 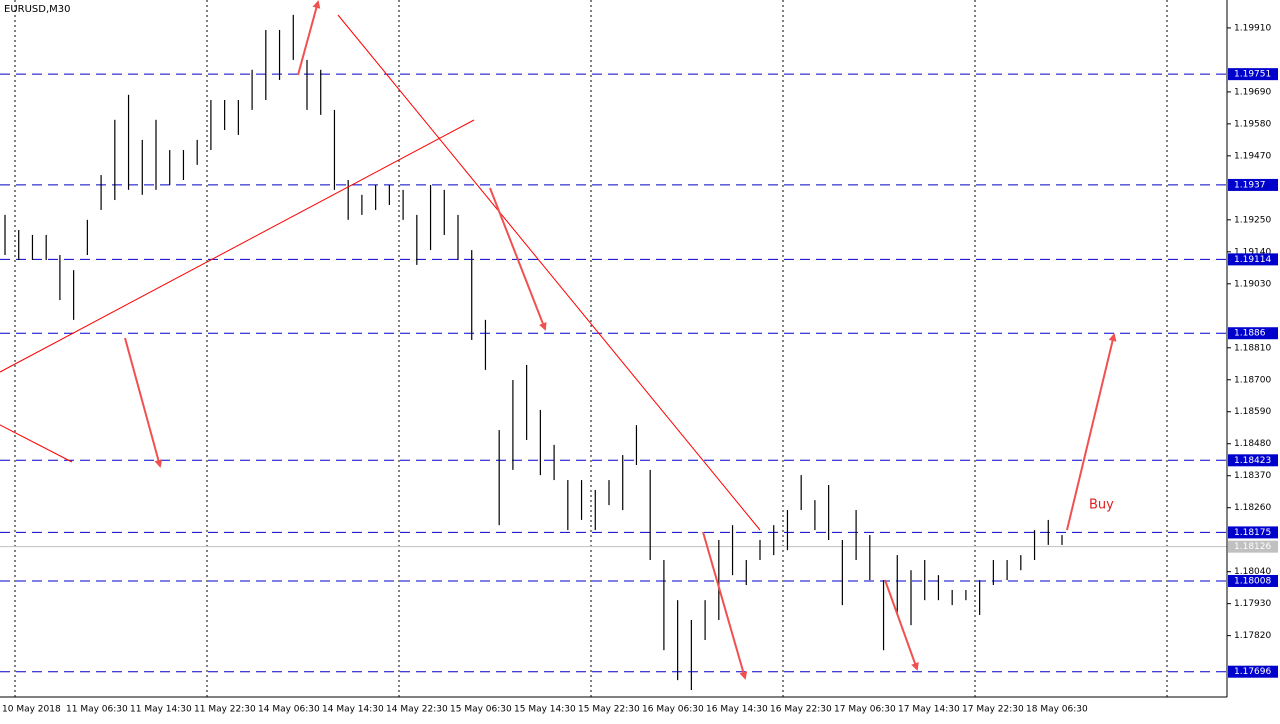 I want to click on y-tick-label: 1.17930, so click(x=1252, y=604).